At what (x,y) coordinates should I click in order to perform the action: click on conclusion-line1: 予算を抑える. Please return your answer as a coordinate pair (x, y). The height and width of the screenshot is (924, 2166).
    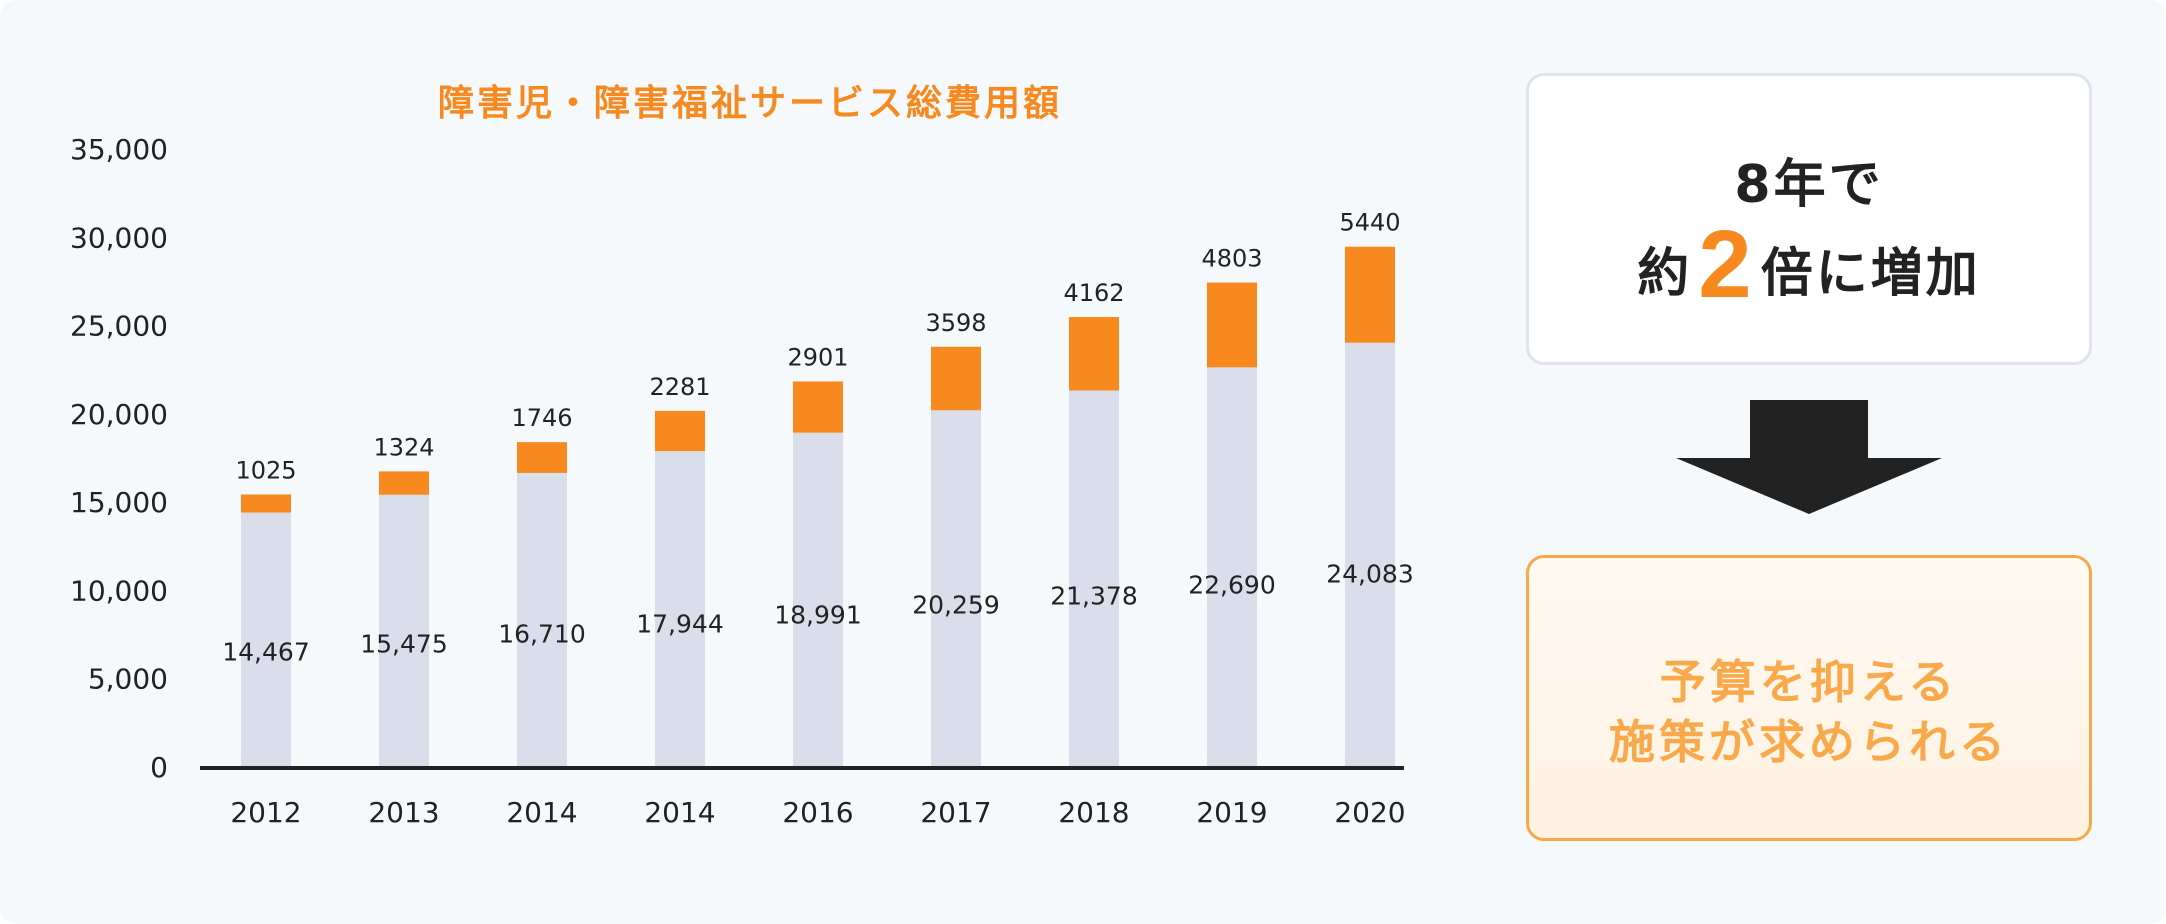
    Looking at the image, I should click on (1809, 682).